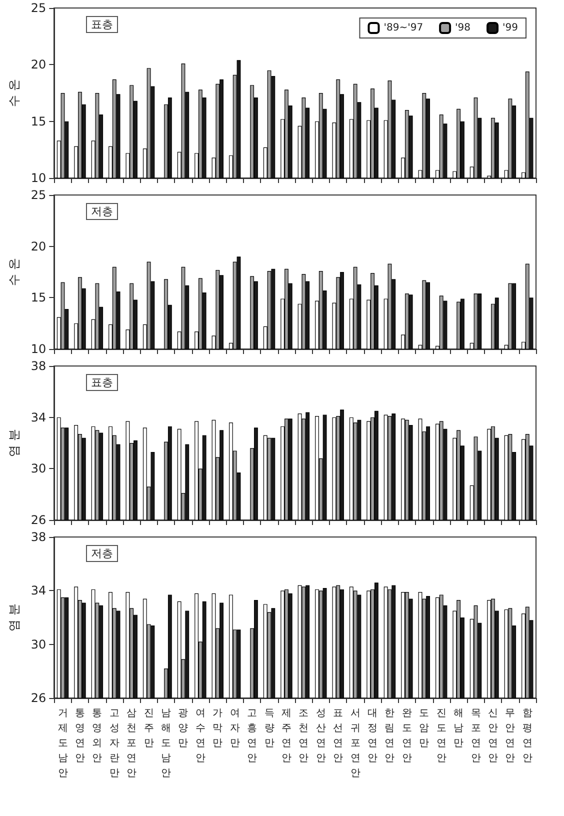 This screenshot has width=564, height=816. I want to click on legend-label: '98, so click(463, 28).